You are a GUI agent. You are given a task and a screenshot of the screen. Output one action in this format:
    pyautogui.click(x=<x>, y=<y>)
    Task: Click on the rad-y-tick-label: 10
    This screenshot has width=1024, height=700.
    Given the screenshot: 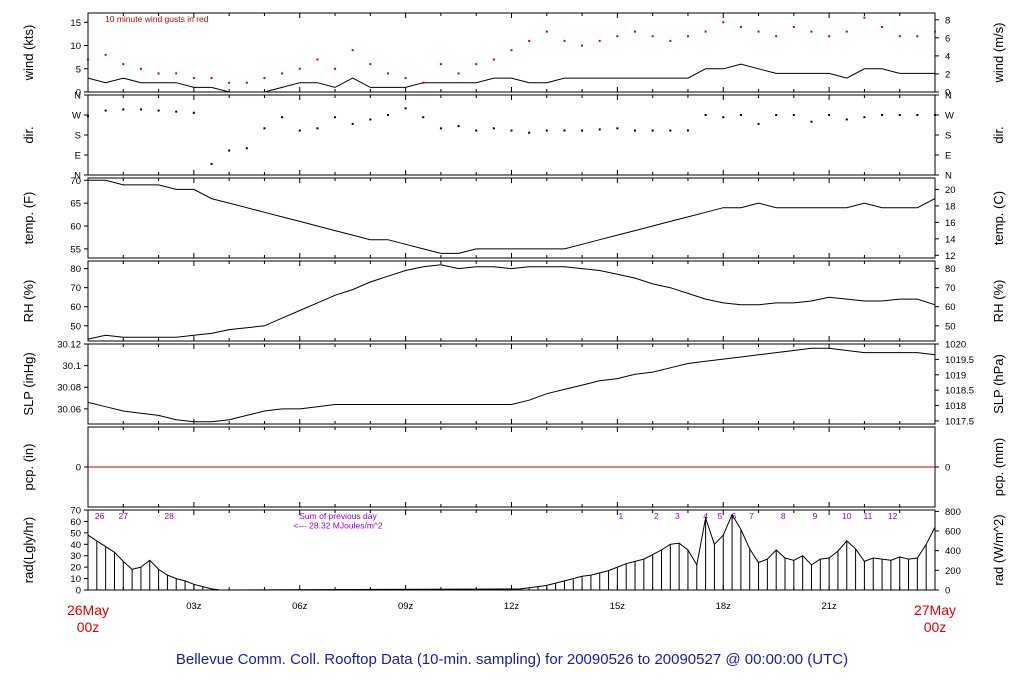 What is the action you would take?
    pyautogui.click(x=75, y=579)
    